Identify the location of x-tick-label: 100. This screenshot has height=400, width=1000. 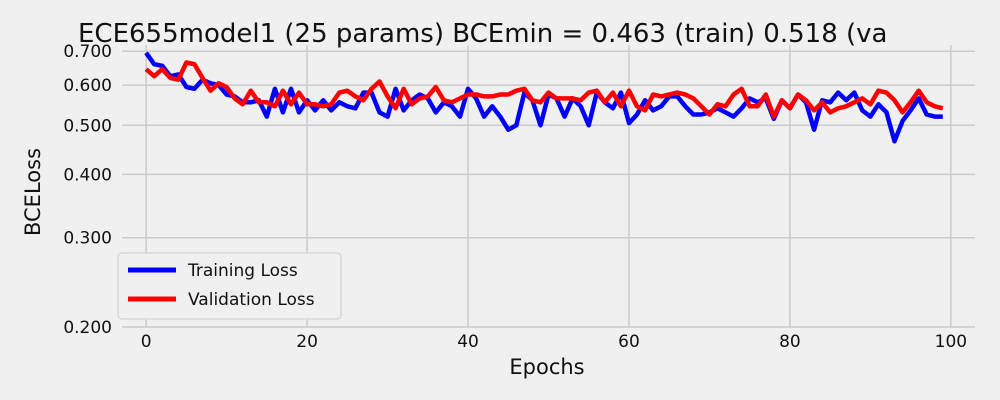
(951, 342).